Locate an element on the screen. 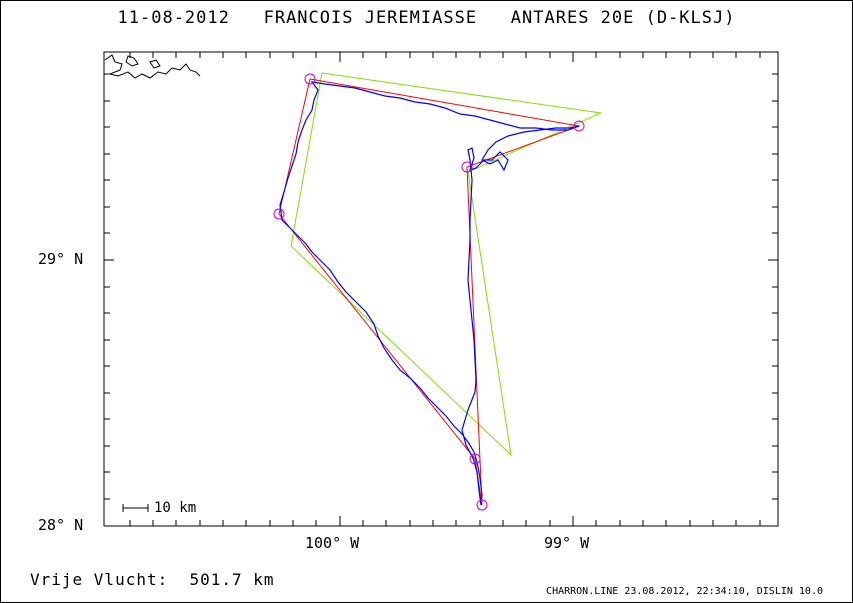 This screenshot has height=603, width=853. left-ticks is located at coordinates (109, 286).